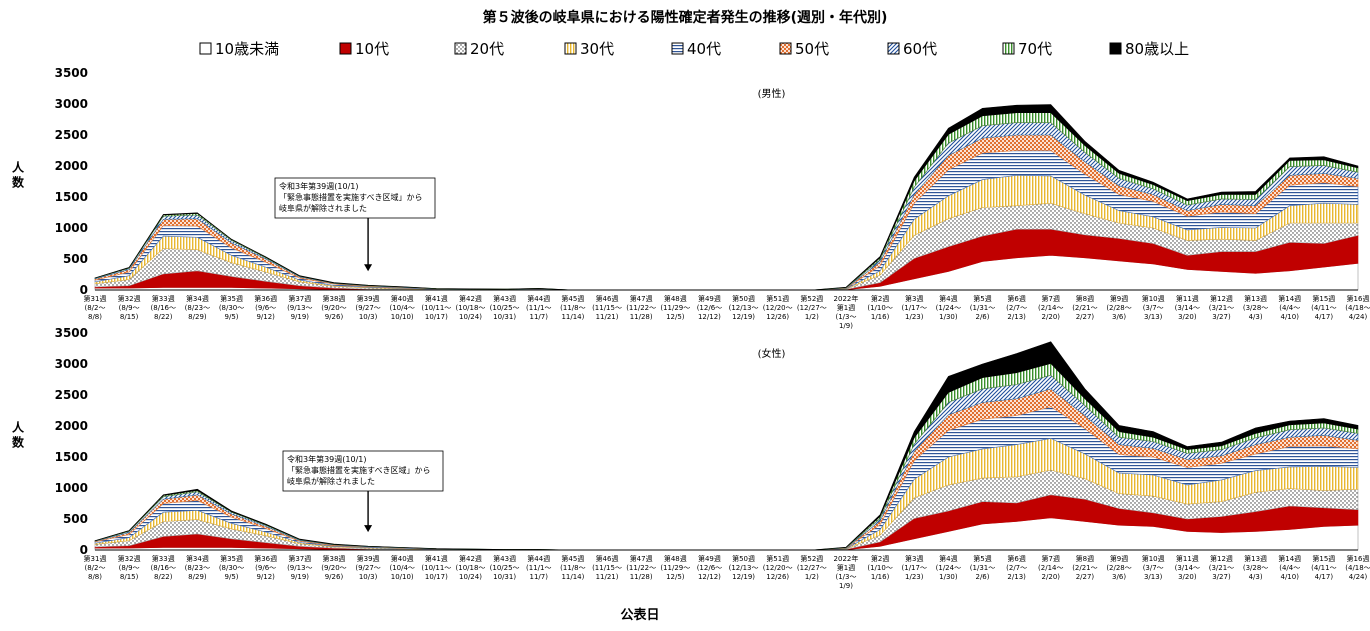 Image resolution: width=1370 pixels, height=631 pixels. Describe the element at coordinates (18, 175) in the screenshot. I see `y-axis-label: 人数` at that location.